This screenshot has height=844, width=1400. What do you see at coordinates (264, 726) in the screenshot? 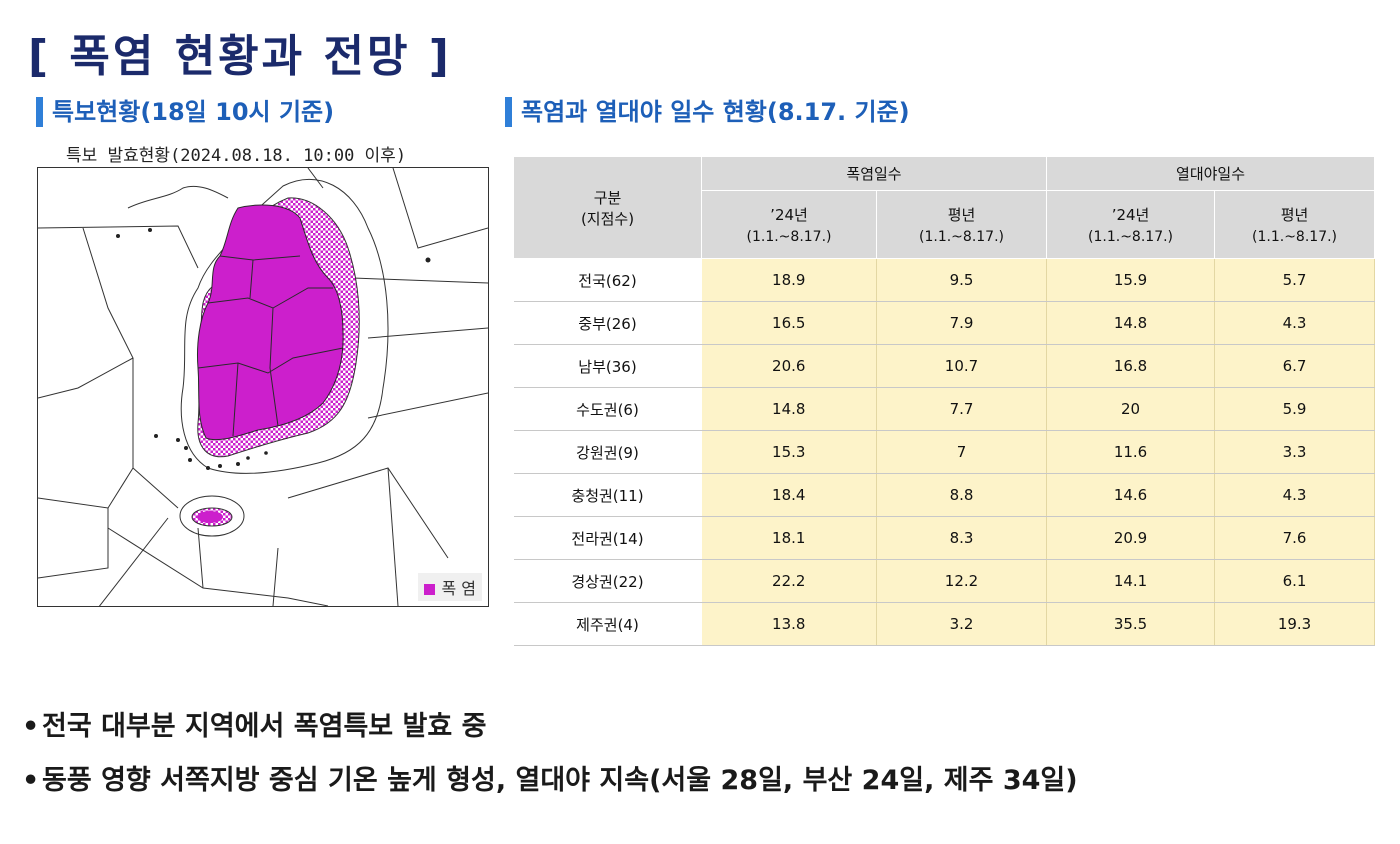
I see `summary-bullet-text: 전국 대부분 지역에서 폭염특보 발효 중` at bounding box center [264, 726].